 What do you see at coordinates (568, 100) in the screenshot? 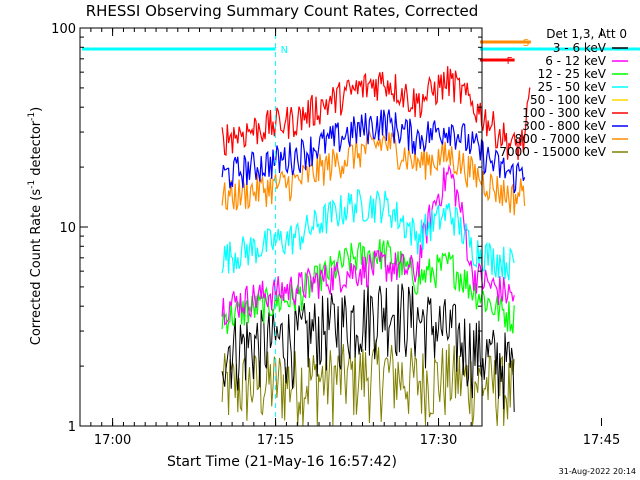
I see `legend-label: 50 - 100 keV` at bounding box center [568, 100].